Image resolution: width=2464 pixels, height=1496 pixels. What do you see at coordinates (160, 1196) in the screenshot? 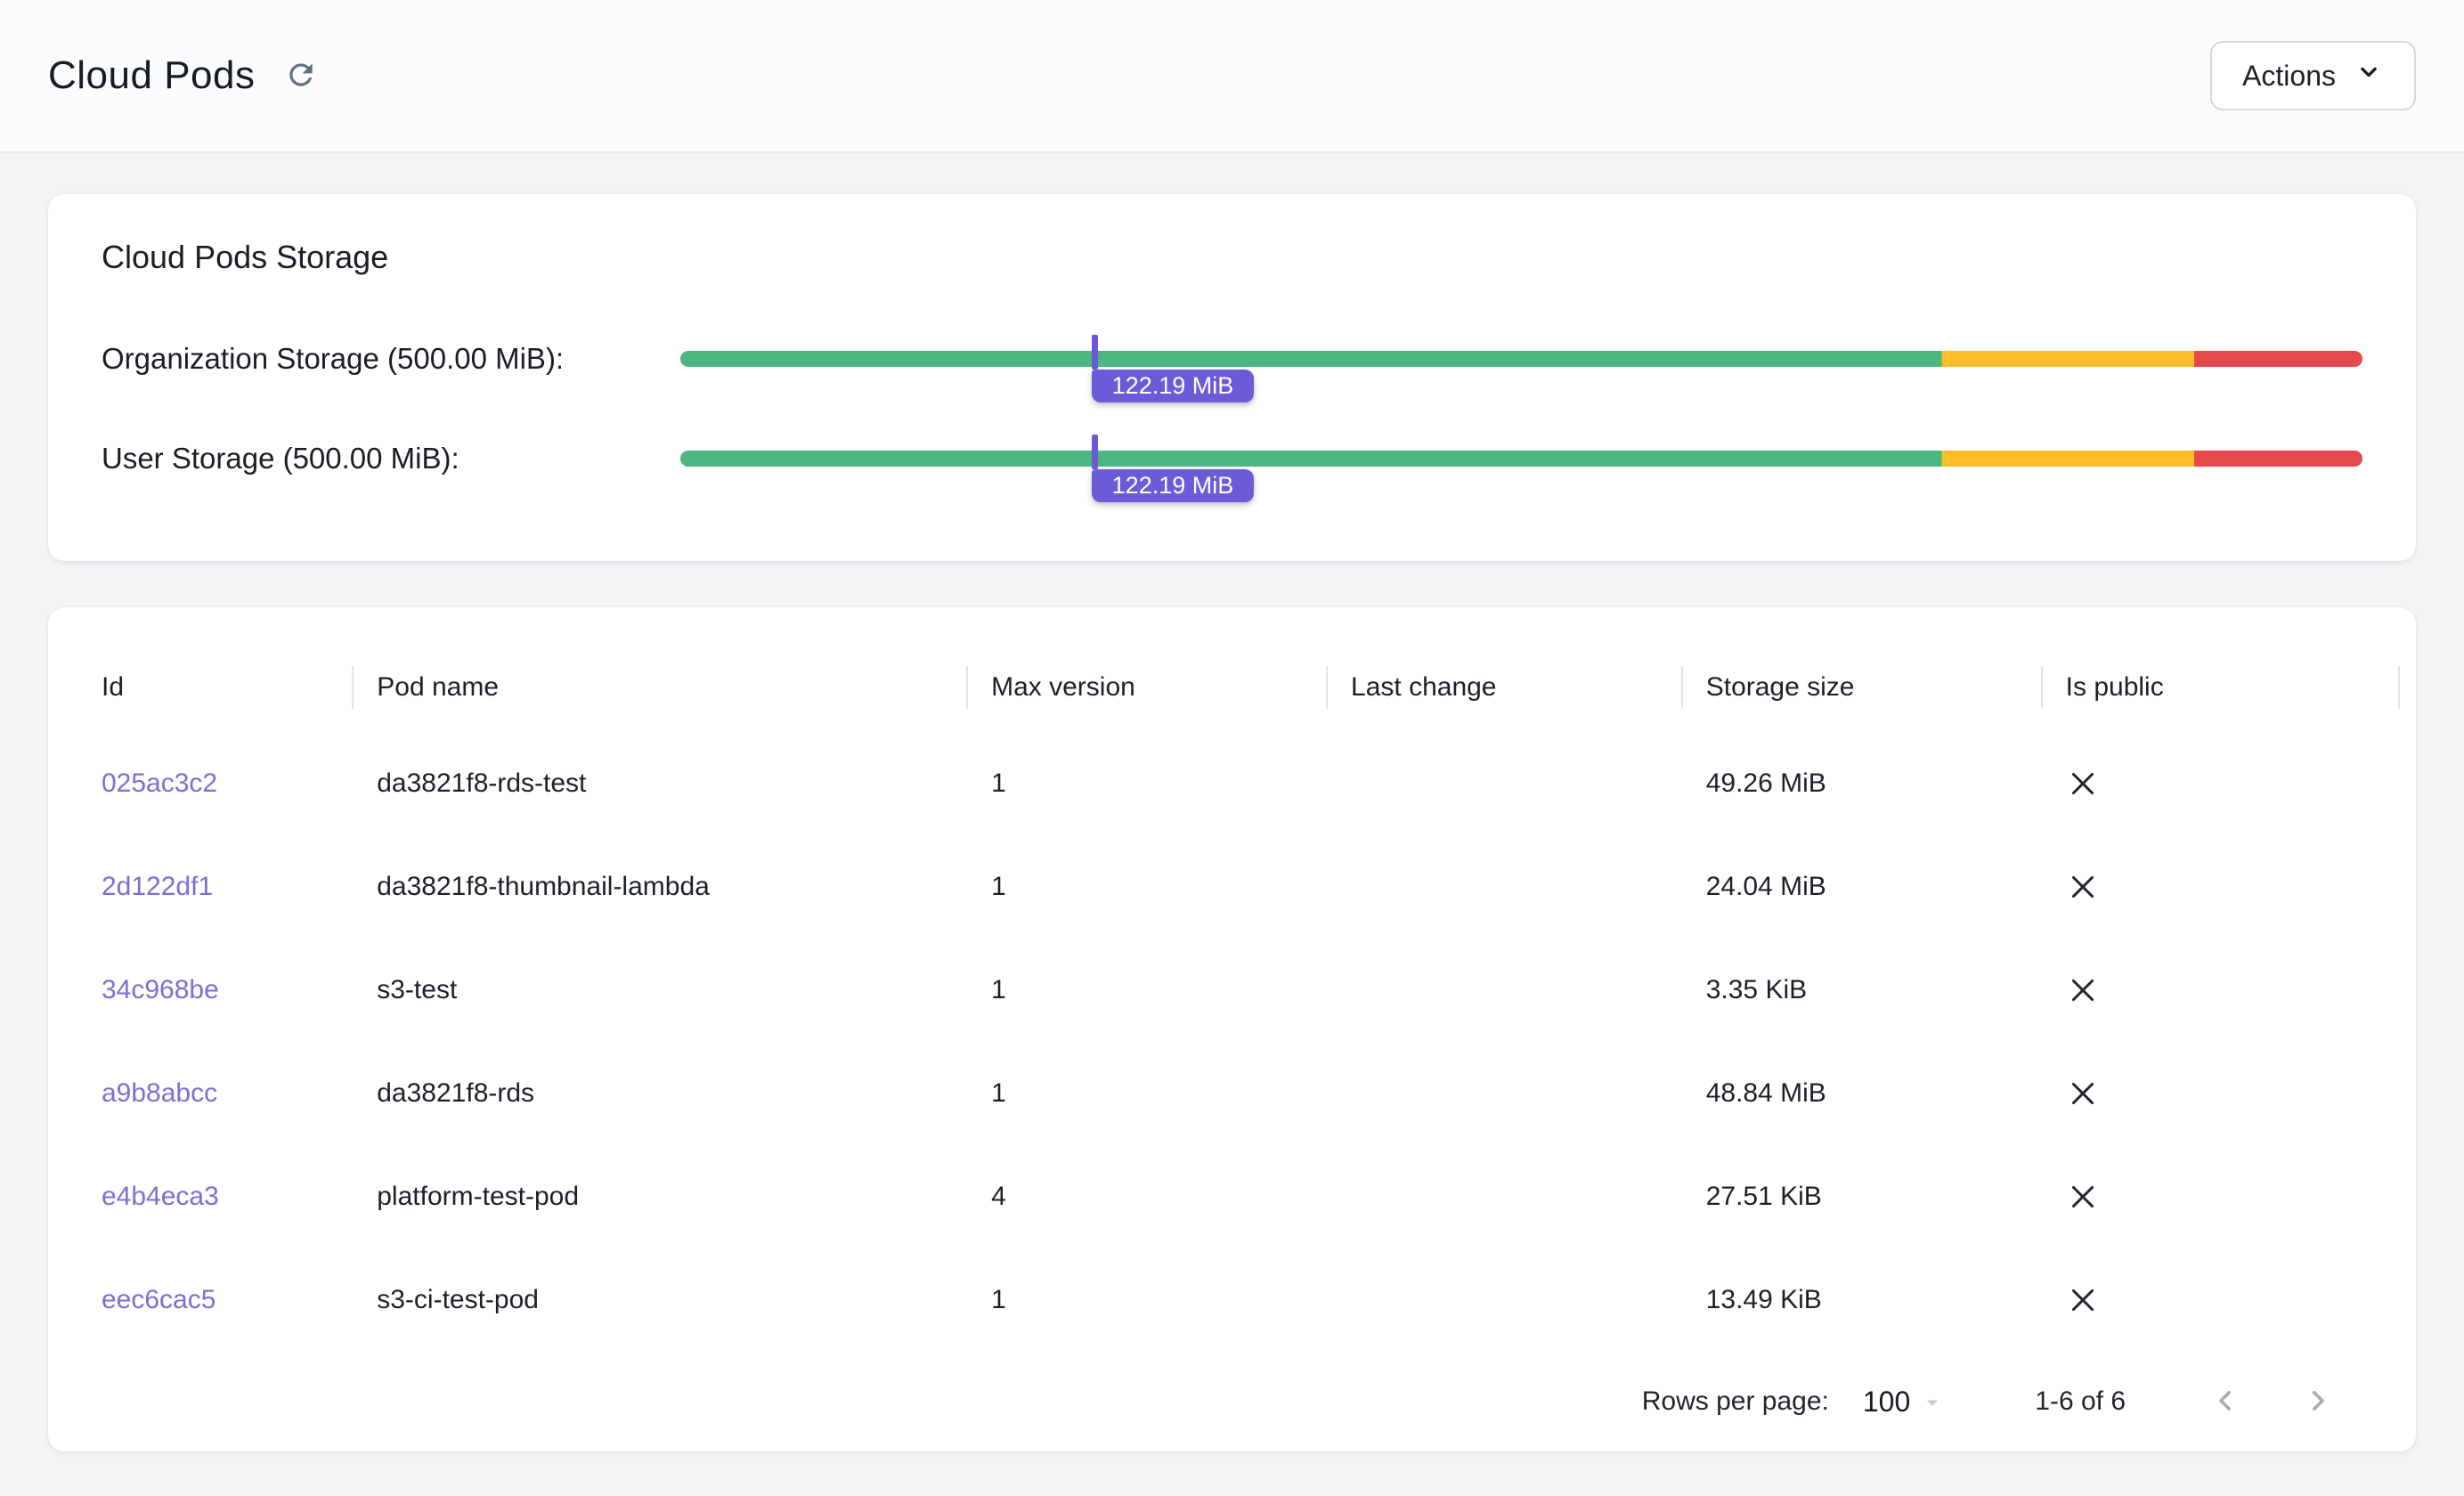
I see `pod-id-link: e4b4eca3` at bounding box center [160, 1196].